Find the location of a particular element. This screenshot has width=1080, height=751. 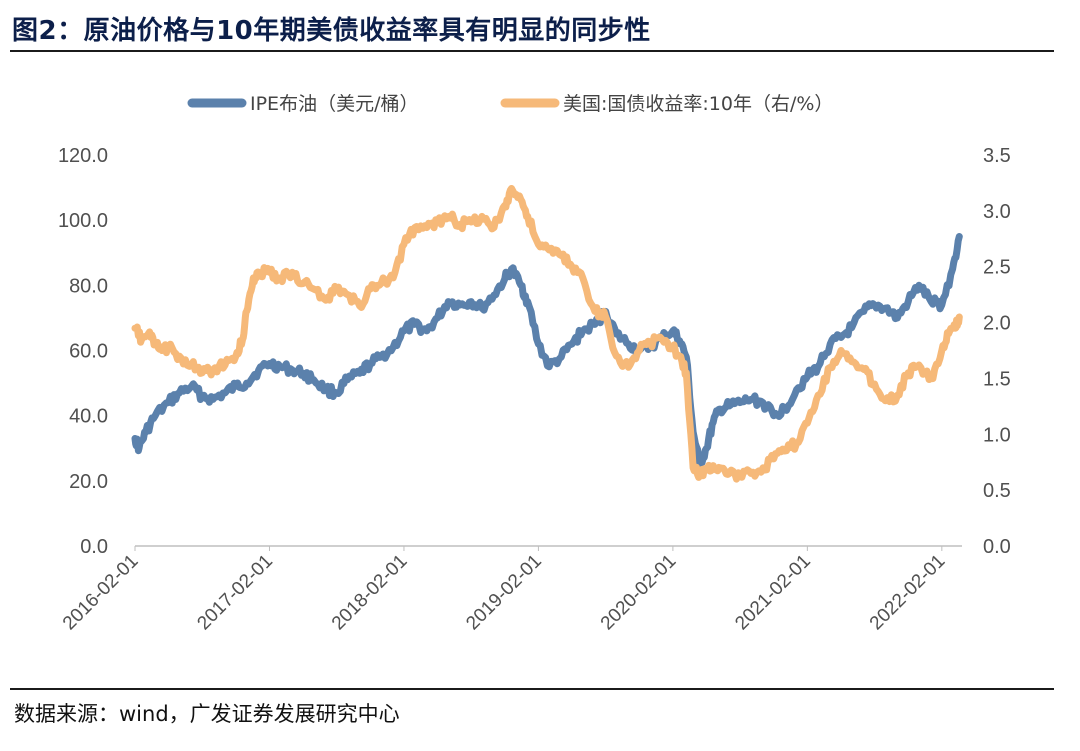

source-note: 数据来源：wind，广发证券发展研究中心 is located at coordinates (207, 714).